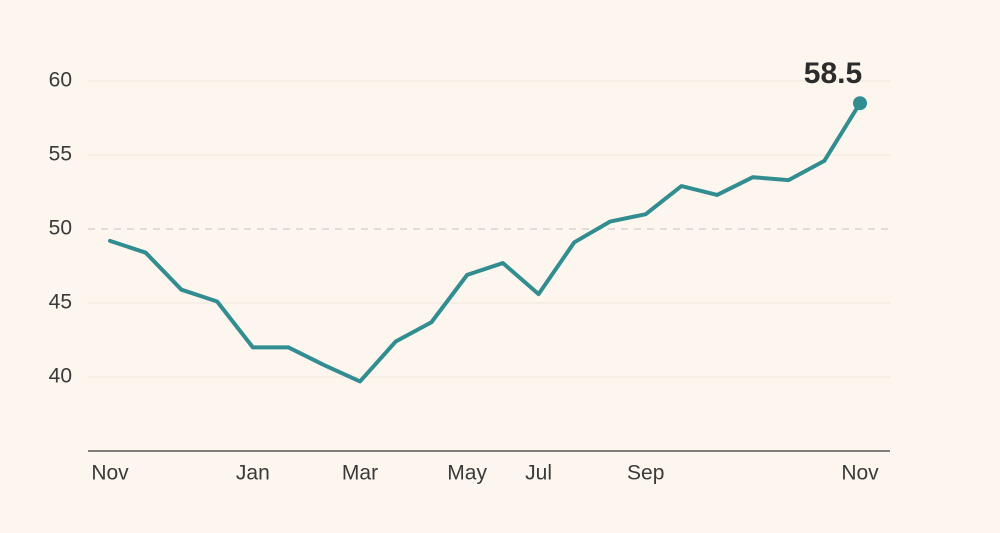  What do you see at coordinates (60, 376) in the screenshot?
I see `y-tick-label: 40` at bounding box center [60, 376].